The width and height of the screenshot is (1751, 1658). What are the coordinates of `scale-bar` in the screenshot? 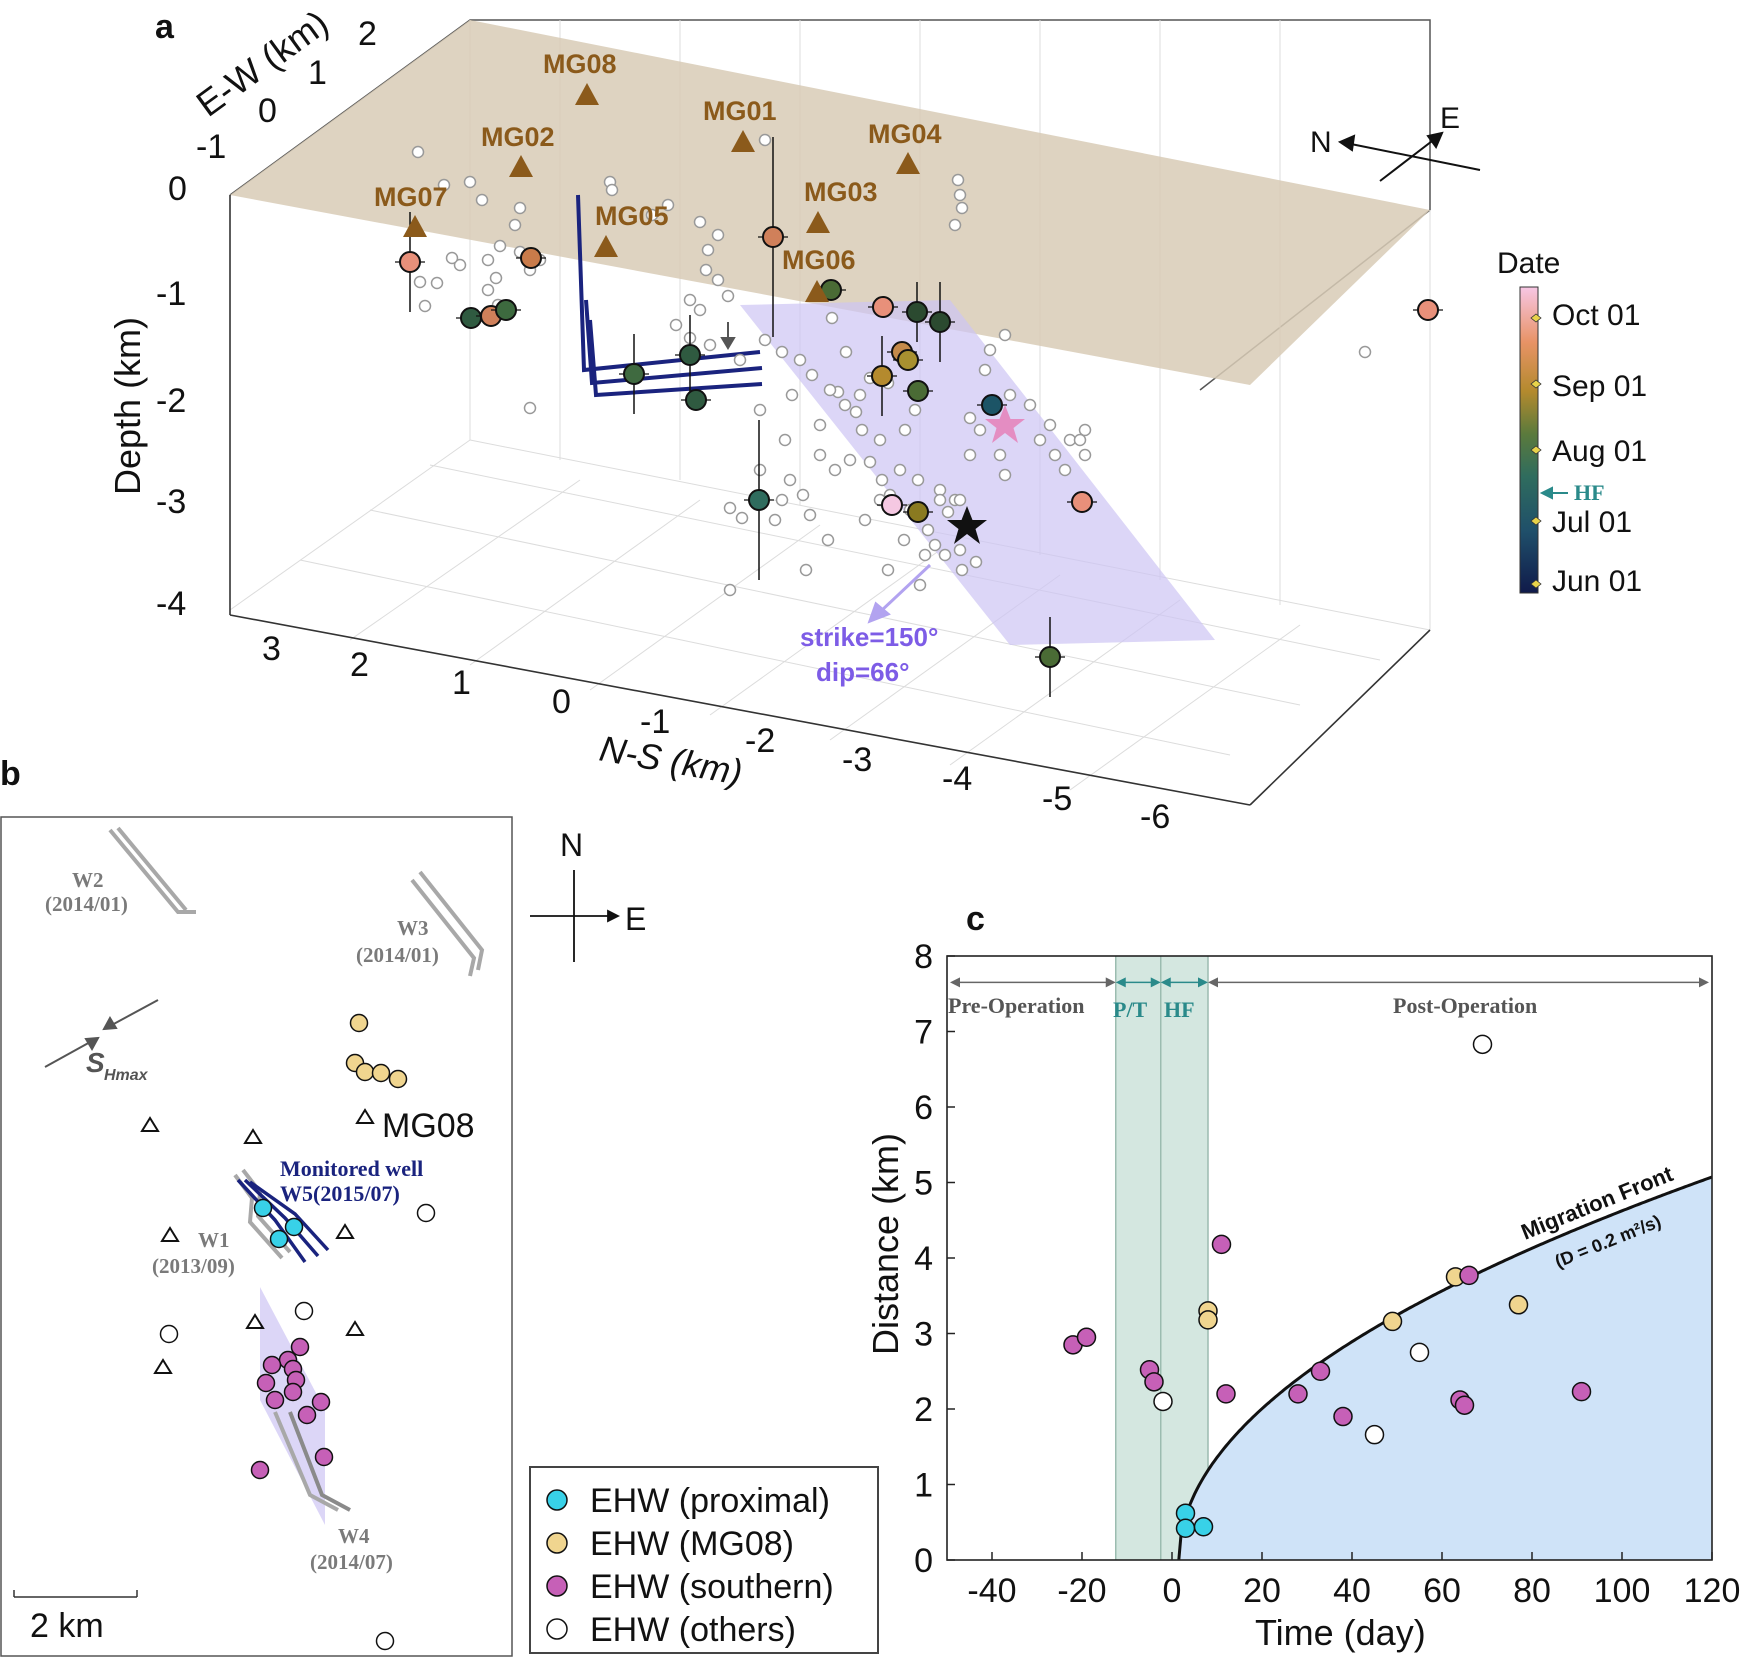 It's located at (75, 1594).